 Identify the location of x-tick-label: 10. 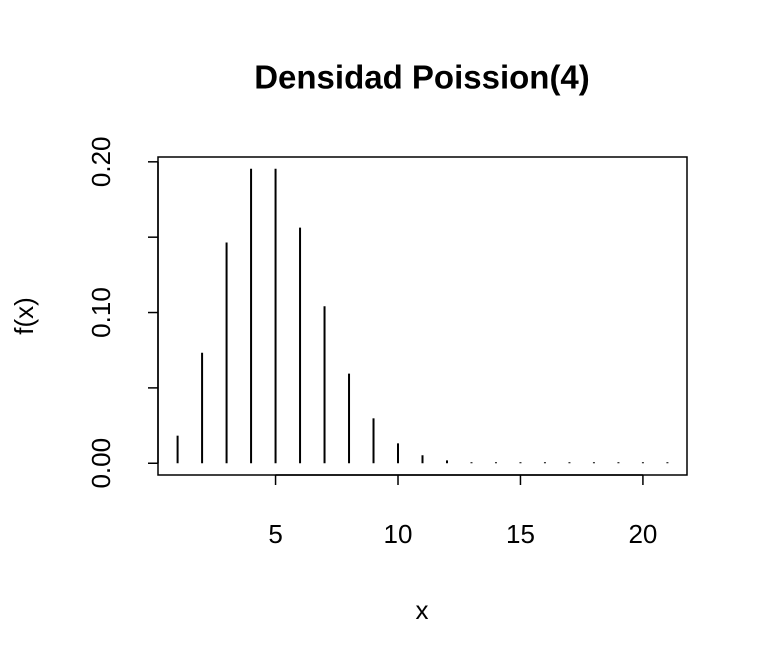
(398, 534).